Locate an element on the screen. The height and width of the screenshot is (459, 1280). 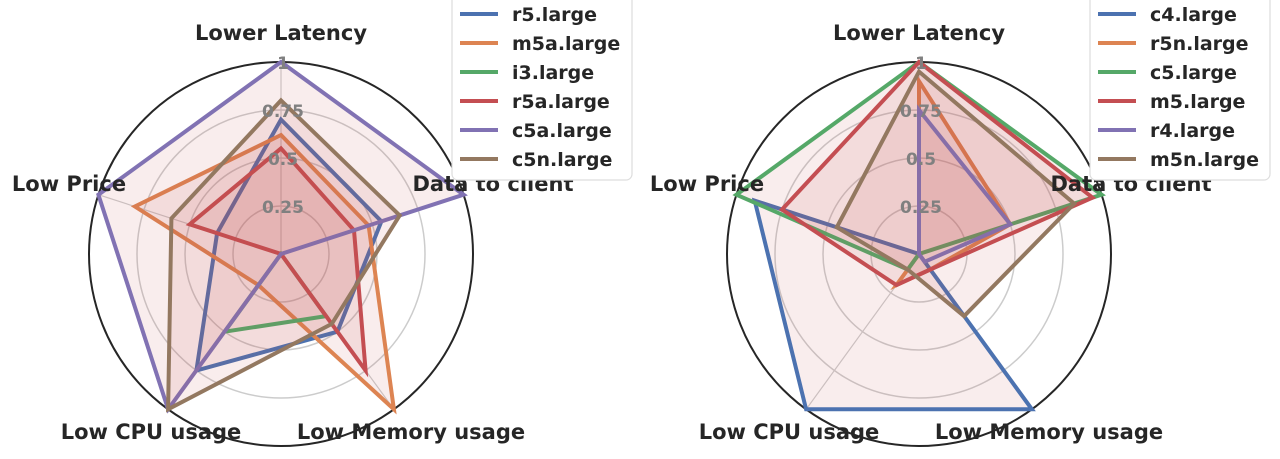
series-r5a-large is located at coordinates (277, 261).